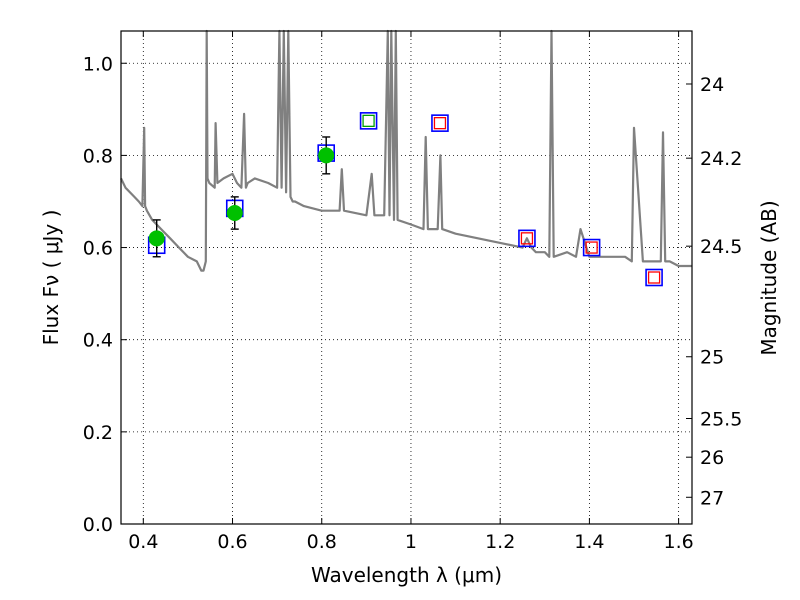 The height and width of the screenshot is (600, 800). I want to click on y-tick-label: 1.0, so click(98, 64).